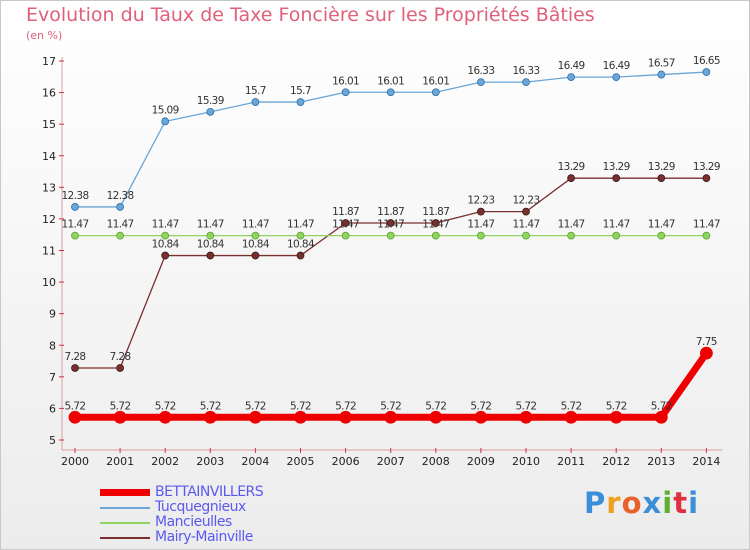 This screenshot has height=550, width=750. I want to click on data-label: 16.57, so click(661, 64).